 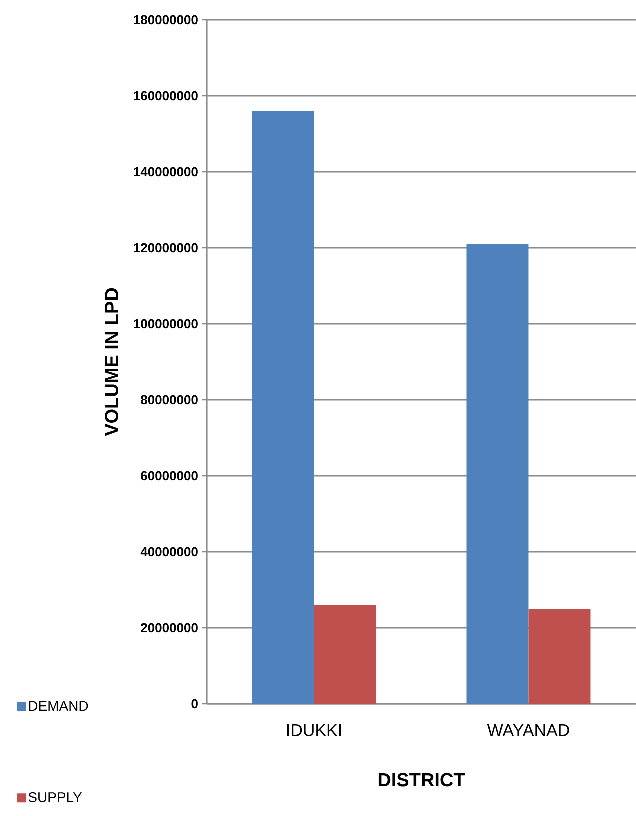 I want to click on x-tick-label: IDUKKI, so click(x=314, y=730).